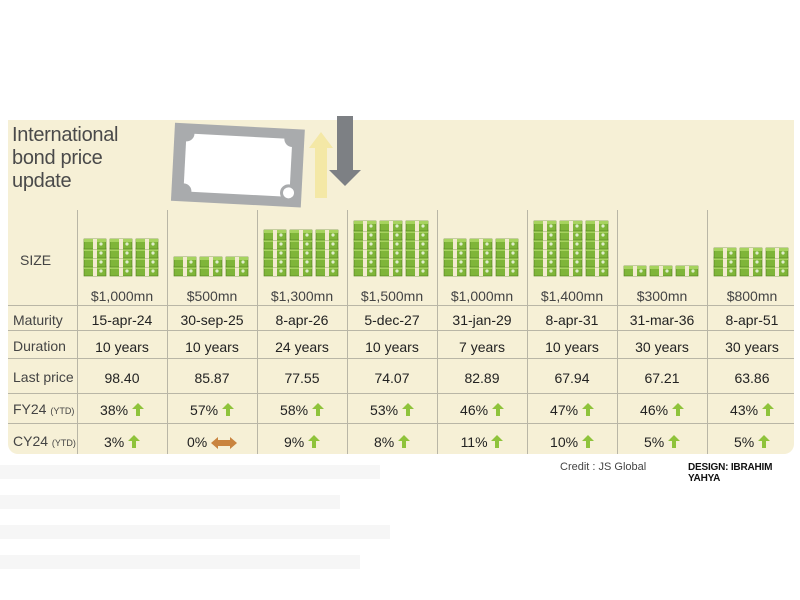 The height and width of the screenshot is (600, 800). I want to click on cy24-change: 9%, so click(302, 442).